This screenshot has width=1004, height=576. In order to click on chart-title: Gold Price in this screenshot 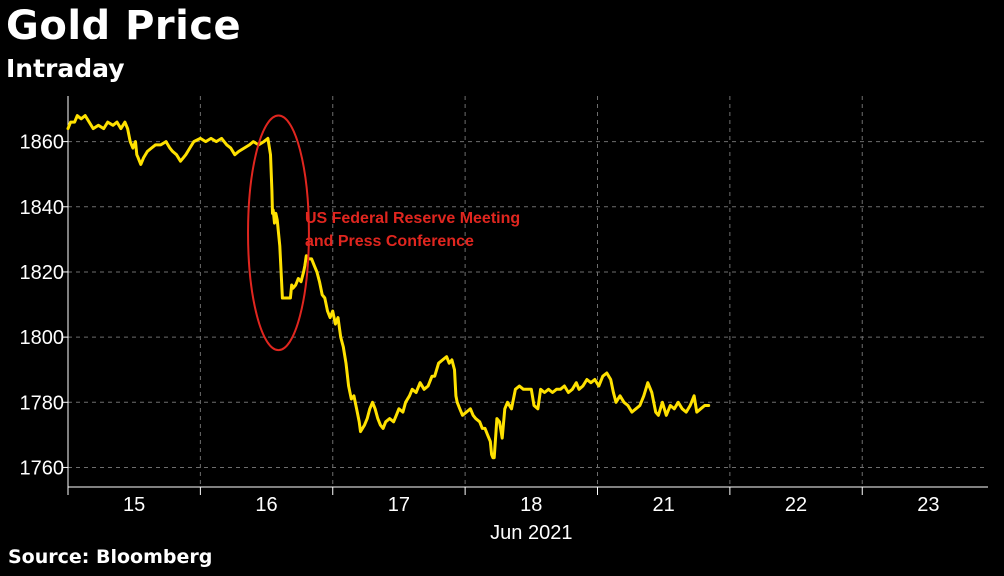, I will do `click(124, 26)`.